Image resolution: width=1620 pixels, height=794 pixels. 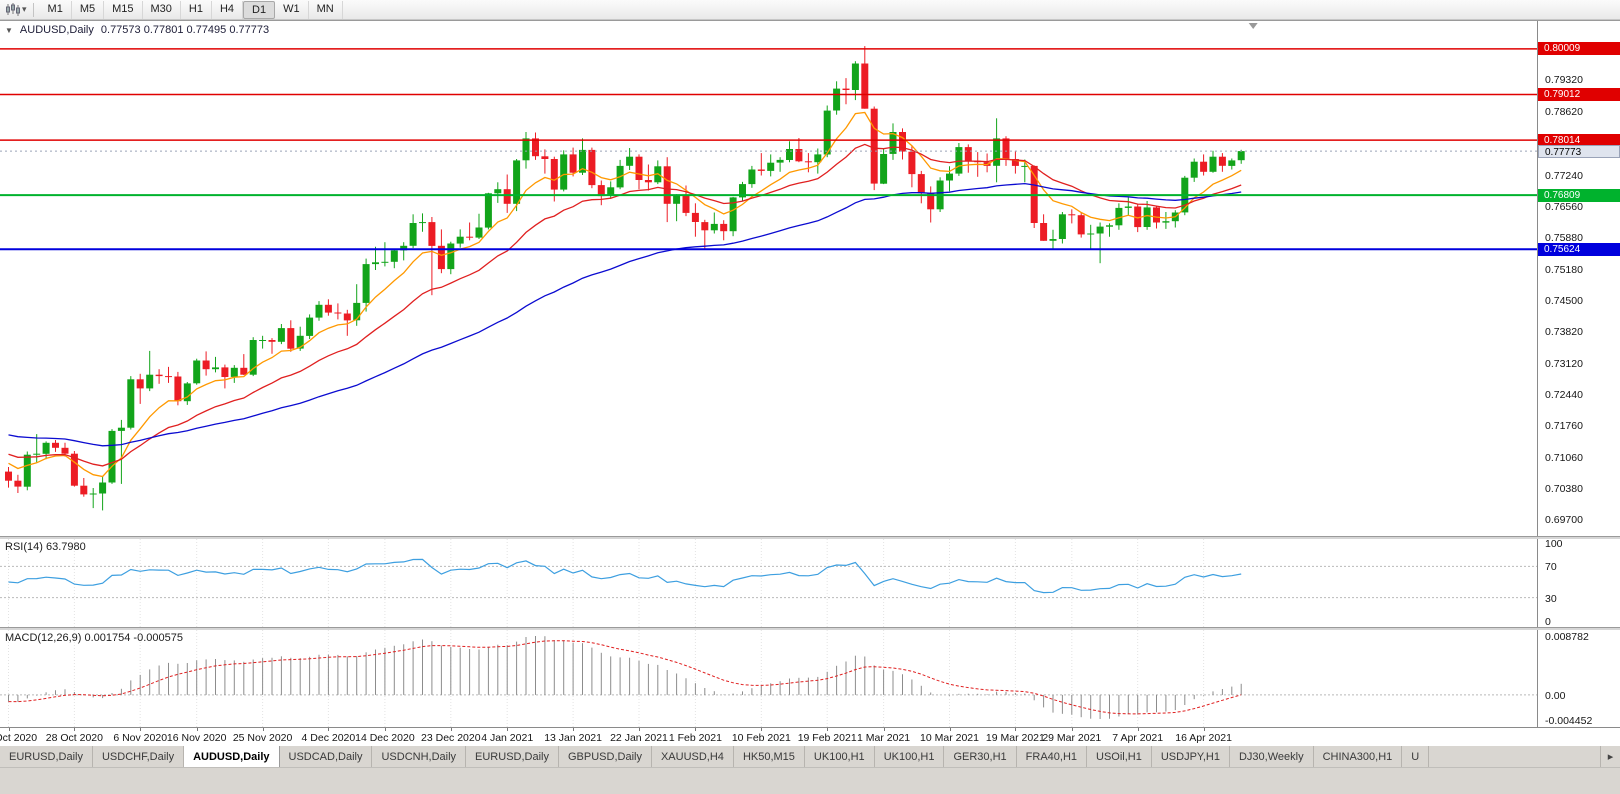 I want to click on date-axis-label: 19 Mar 2021, so click(x=1015, y=738).